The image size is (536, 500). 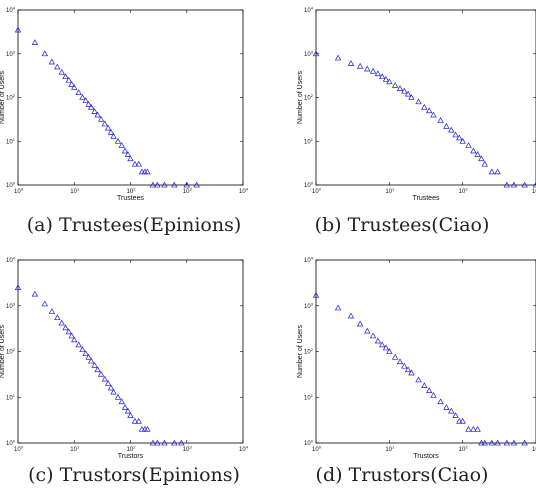 I want to click on x-axis-label: Trustors, so click(x=131, y=456).